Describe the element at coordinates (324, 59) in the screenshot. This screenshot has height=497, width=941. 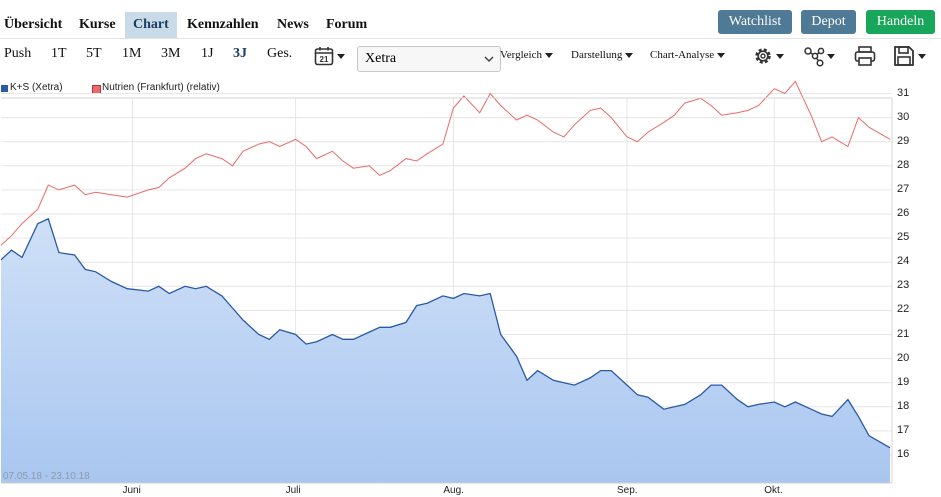
I see `calendar-day: 21` at that location.